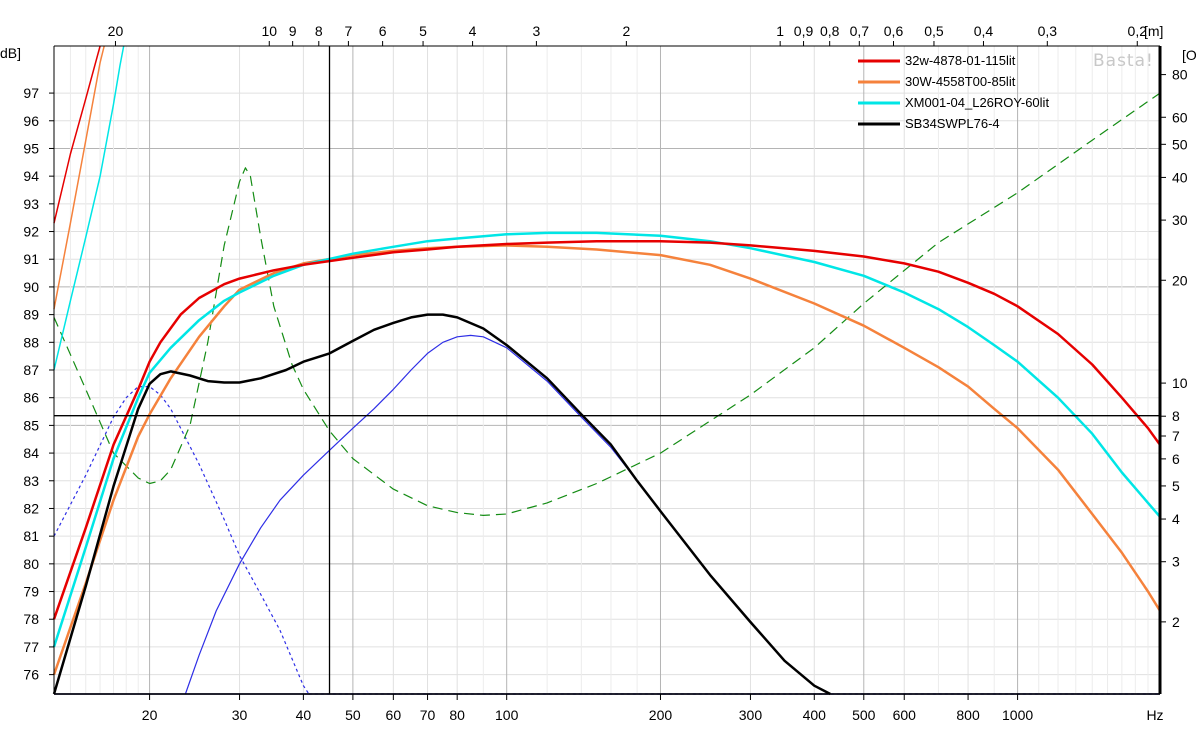 Image resolution: width=1196 pixels, height=735 pixels. What do you see at coordinates (31, 148) in the screenshot?
I see `y-tick-label: 95` at bounding box center [31, 148].